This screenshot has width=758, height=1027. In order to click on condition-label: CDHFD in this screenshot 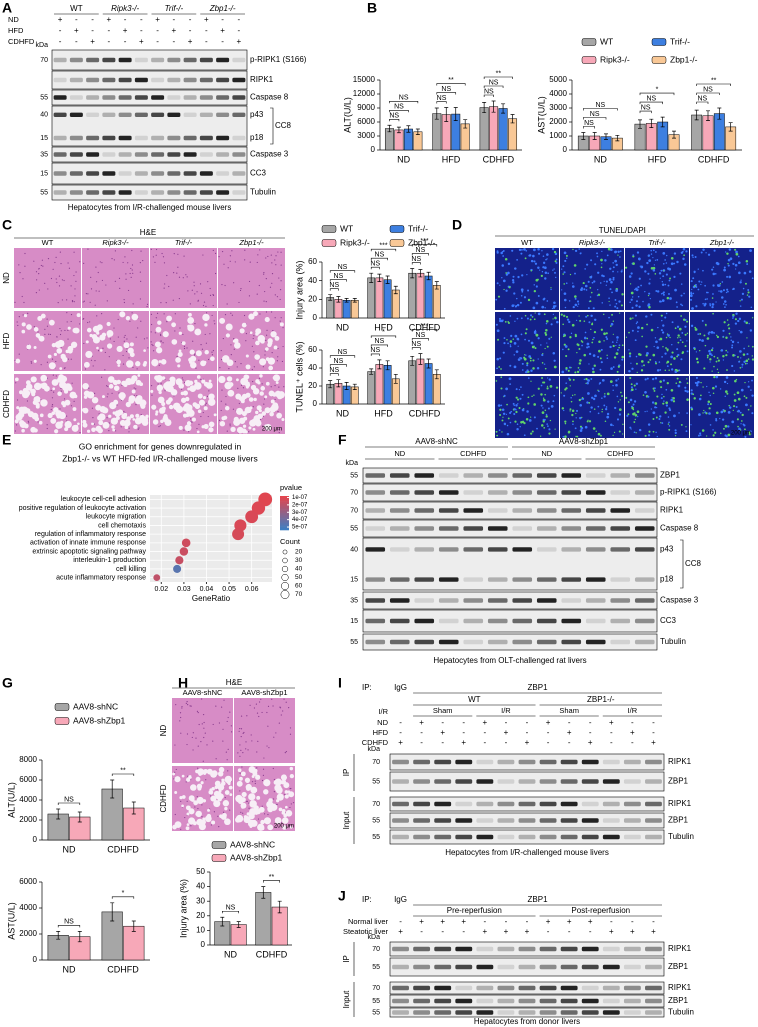, I will do `click(375, 742)`.